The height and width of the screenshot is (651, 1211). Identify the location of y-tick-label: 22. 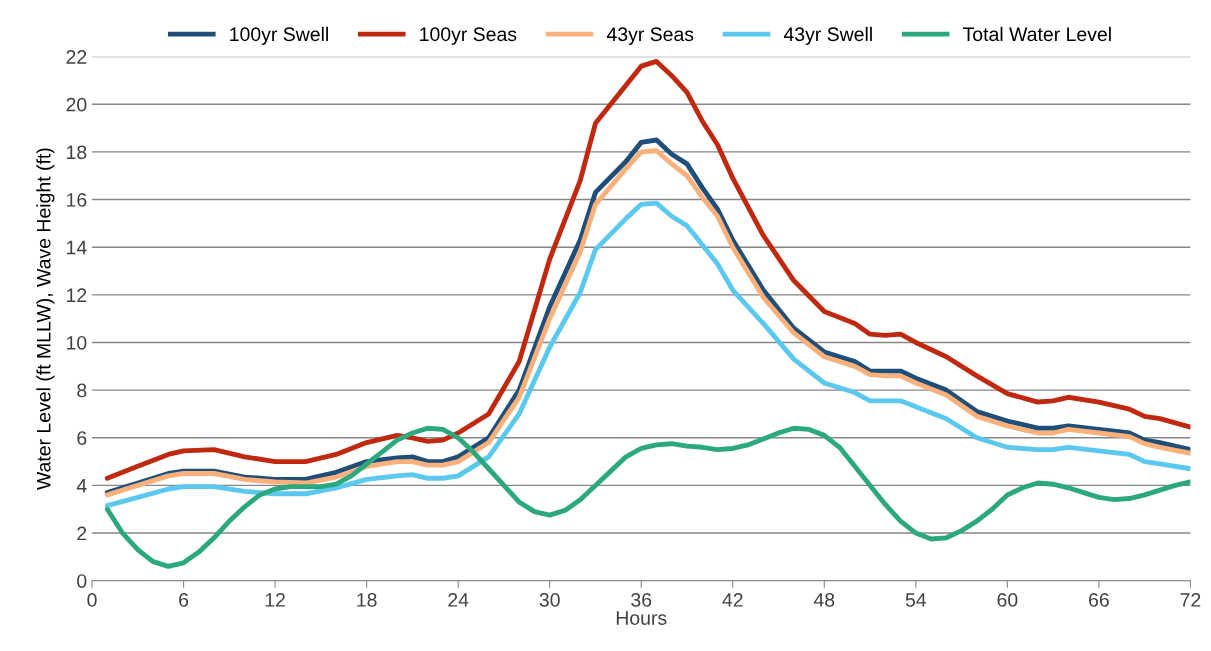
(76, 57).